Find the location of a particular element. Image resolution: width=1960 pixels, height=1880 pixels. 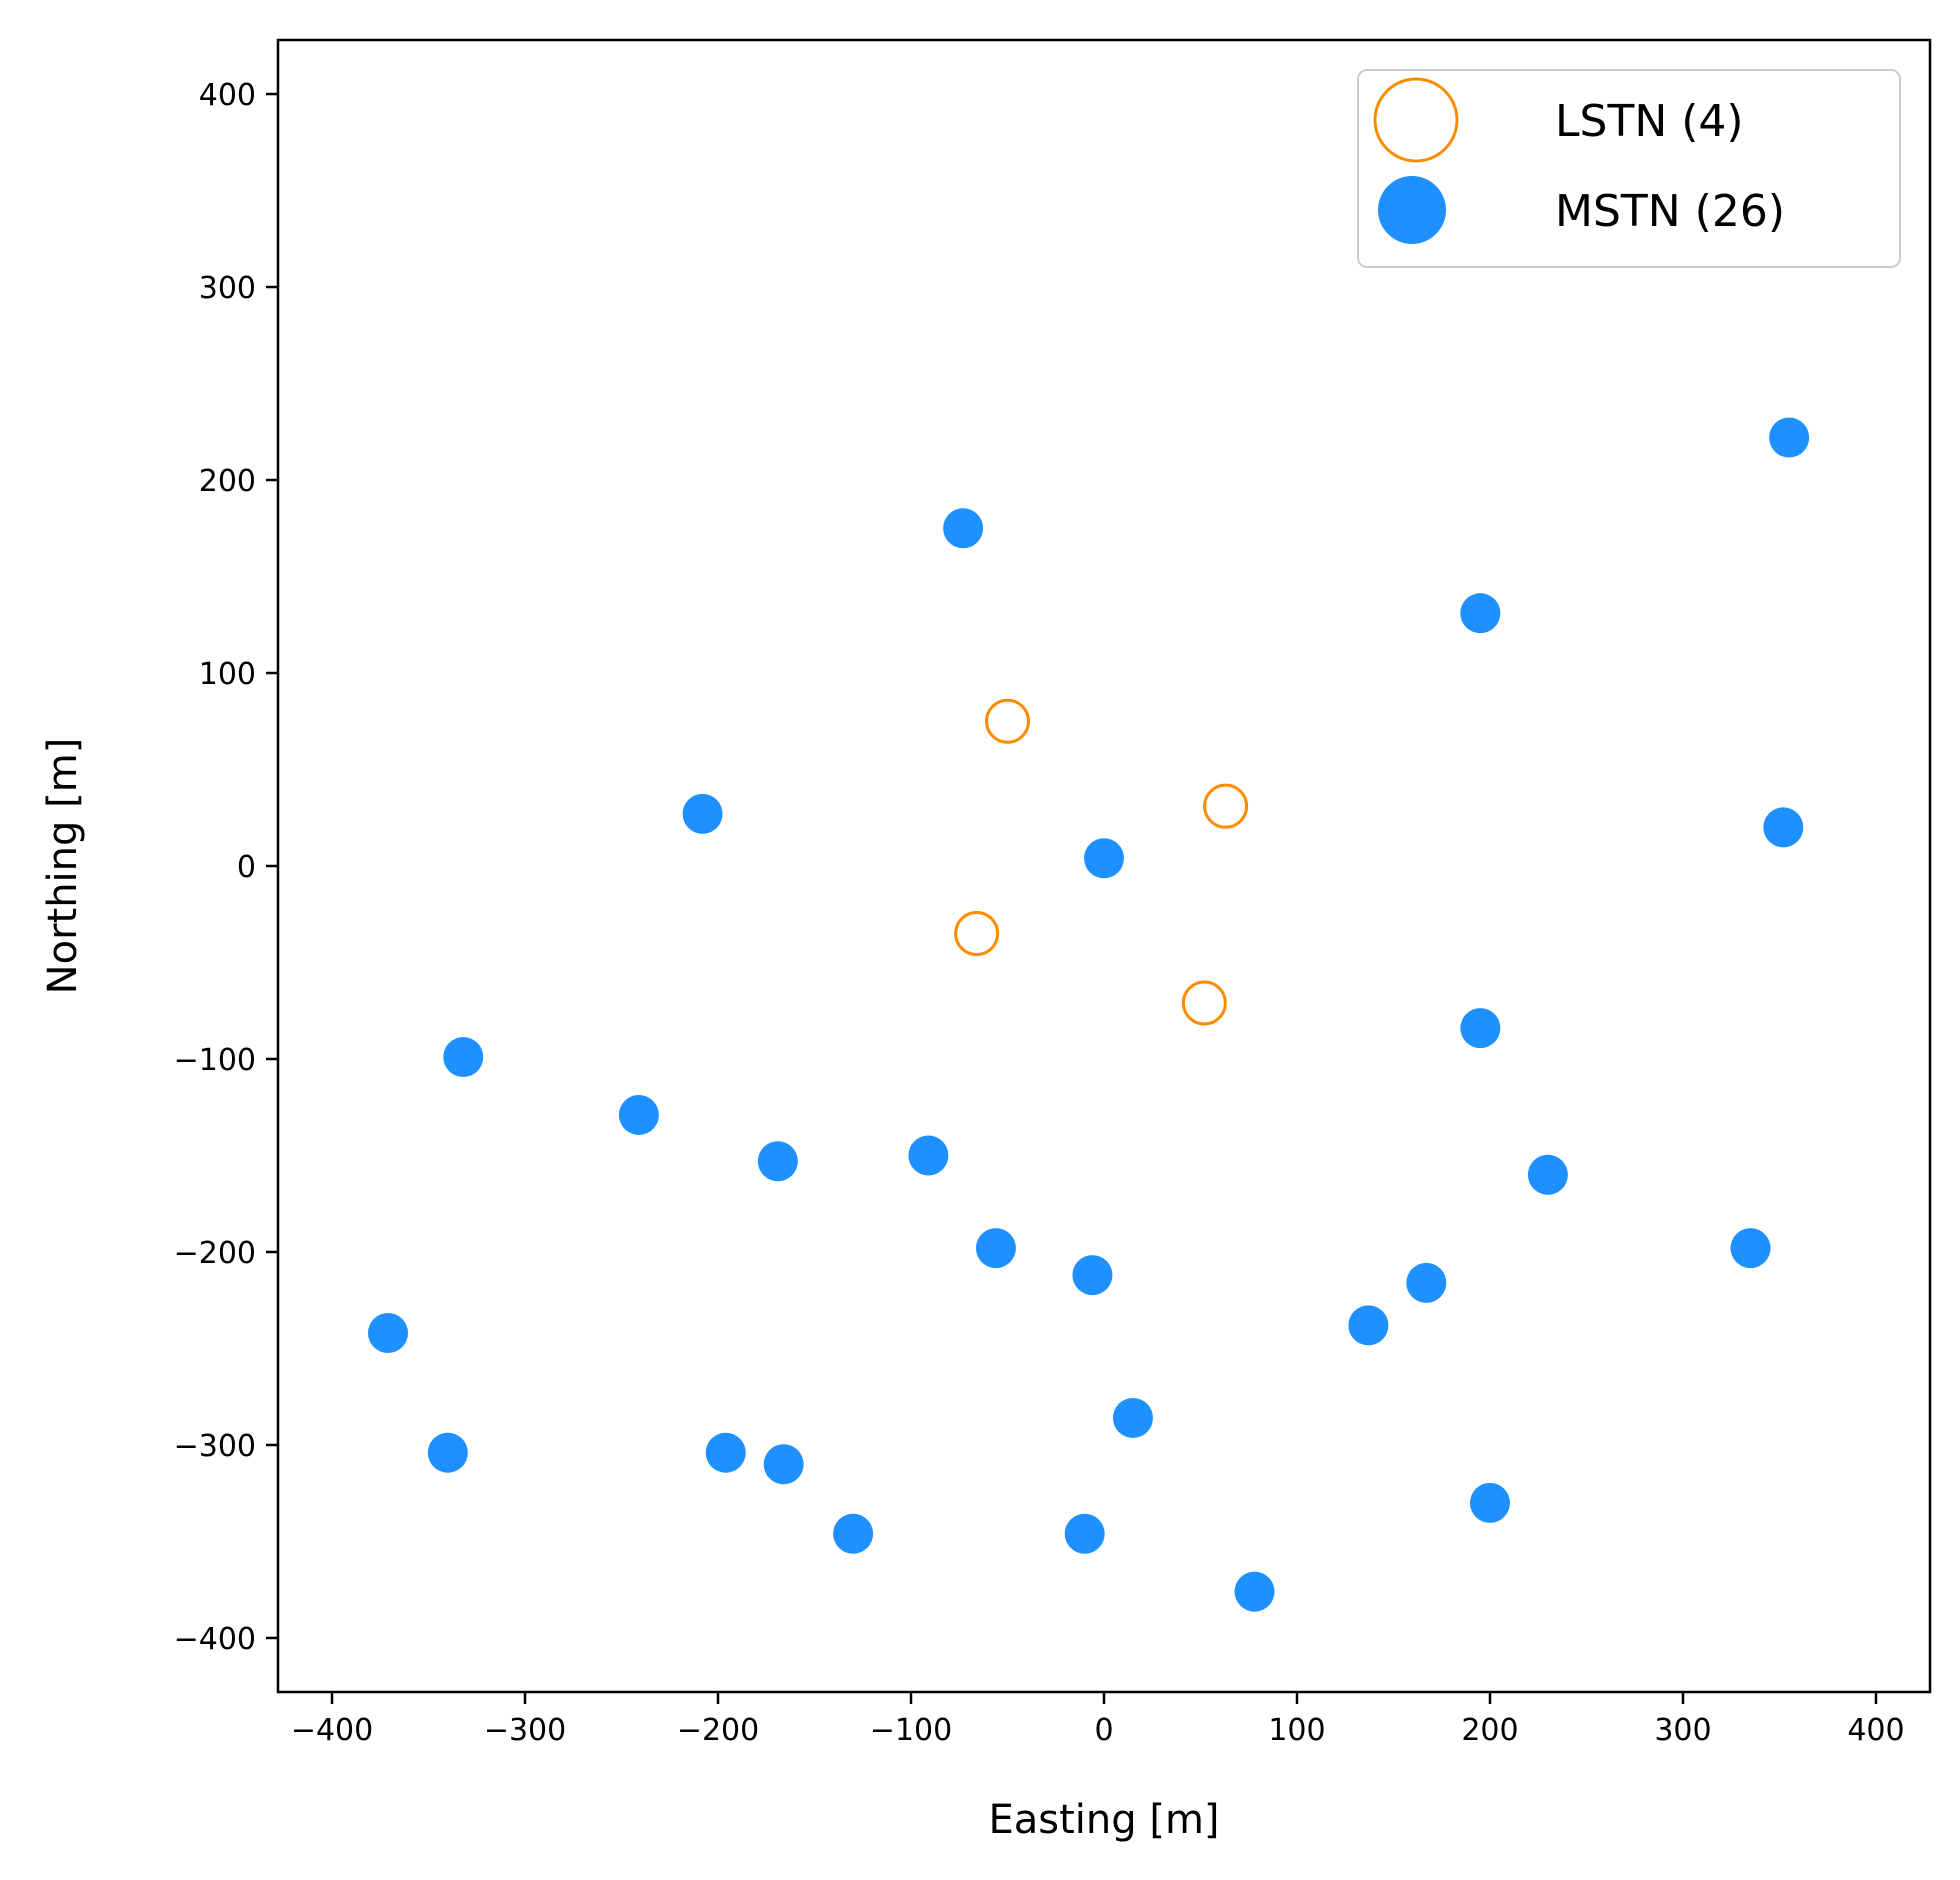

x-tick-label: −400 is located at coordinates (332, 1730).